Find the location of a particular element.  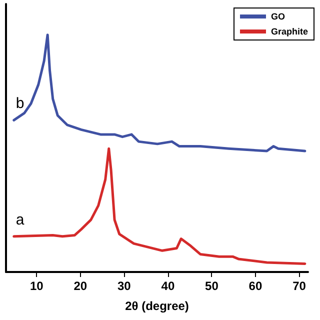

x-tick-label: 60 is located at coordinates (255, 286).